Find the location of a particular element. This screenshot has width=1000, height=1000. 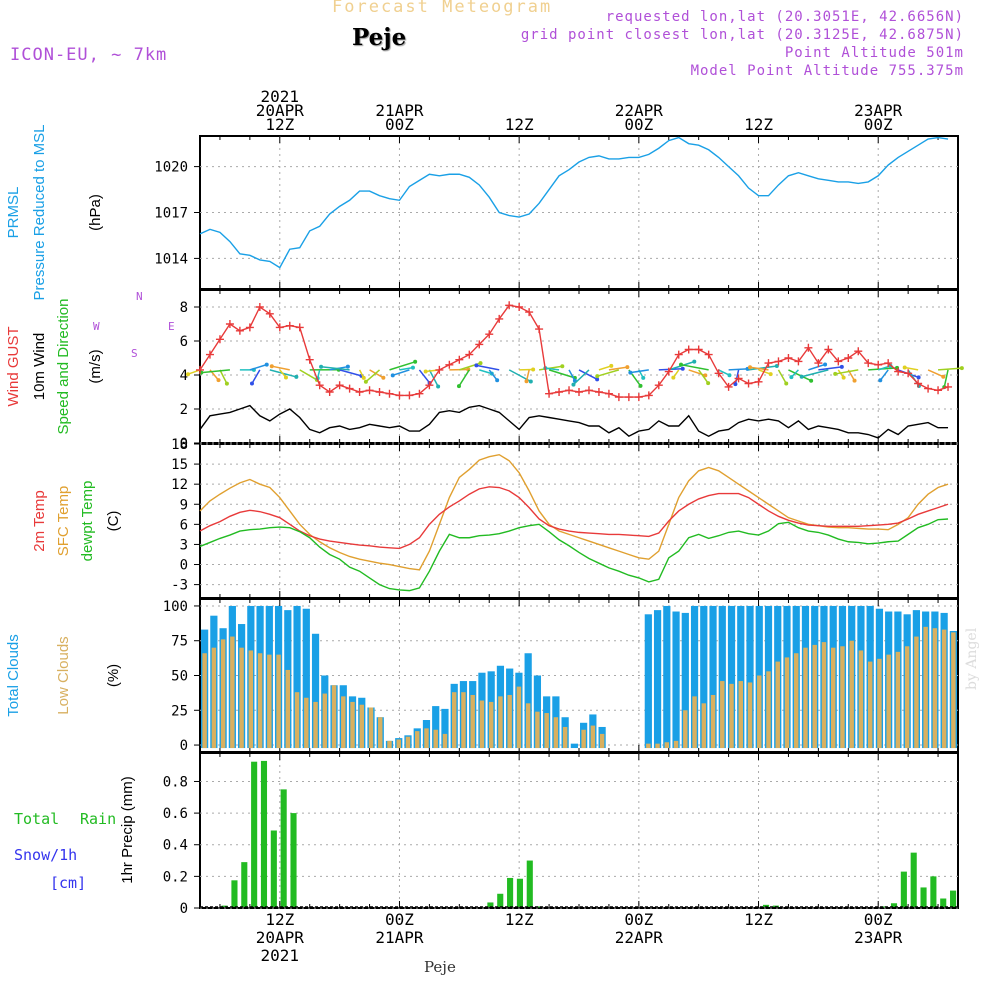

compass-north: N is located at coordinates (139, 296).